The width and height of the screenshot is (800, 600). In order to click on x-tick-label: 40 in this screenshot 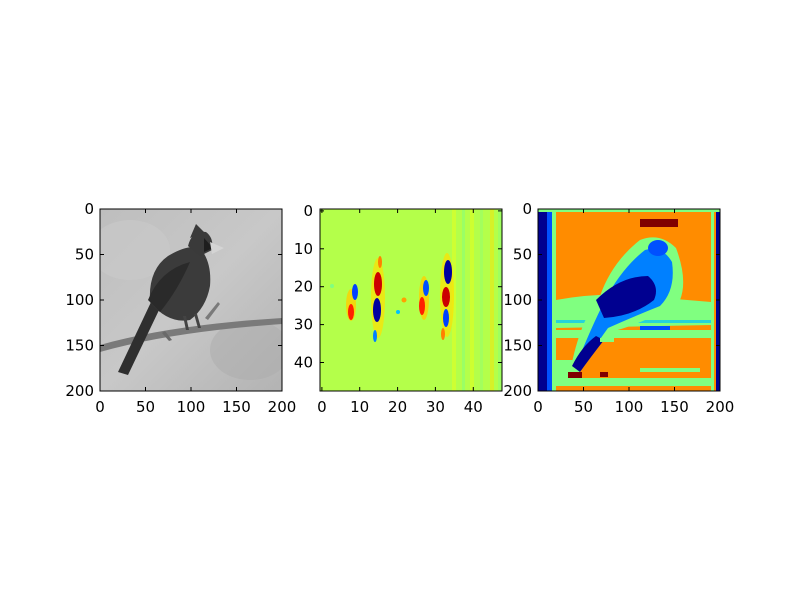, I will do `click(473, 407)`.